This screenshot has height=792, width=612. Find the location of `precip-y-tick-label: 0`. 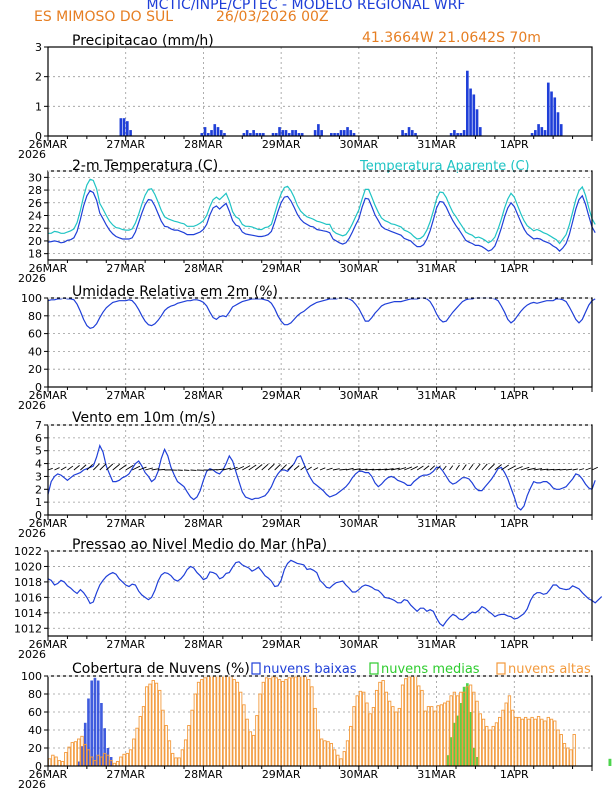

precip-y-tick-label: 0 is located at coordinates (38, 136).